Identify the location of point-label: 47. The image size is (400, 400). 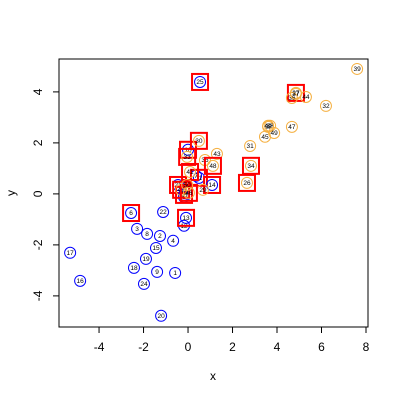
(292, 127).